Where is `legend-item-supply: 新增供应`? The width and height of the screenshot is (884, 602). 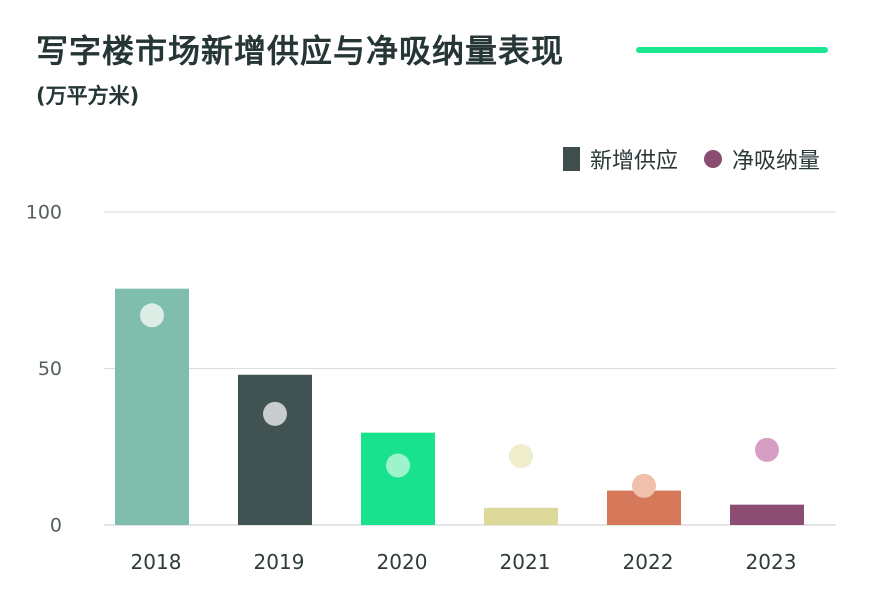 legend-item-supply: 新增供应 is located at coordinates (620, 159).